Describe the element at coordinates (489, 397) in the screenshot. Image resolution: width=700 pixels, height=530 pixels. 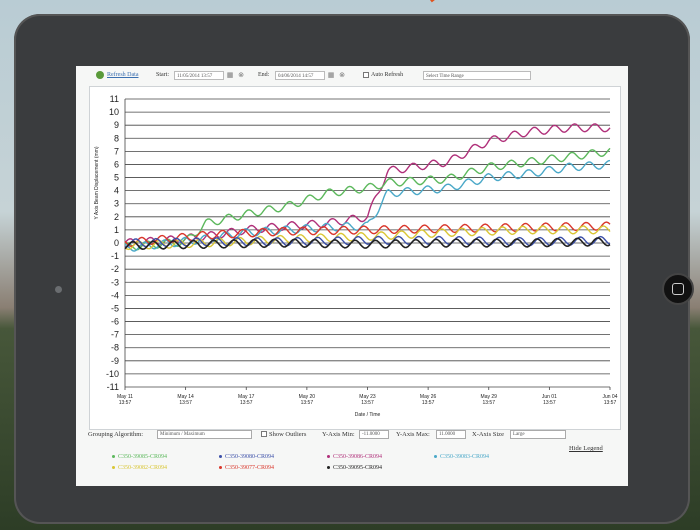
I see `x-tick-label: May 29` at that location.